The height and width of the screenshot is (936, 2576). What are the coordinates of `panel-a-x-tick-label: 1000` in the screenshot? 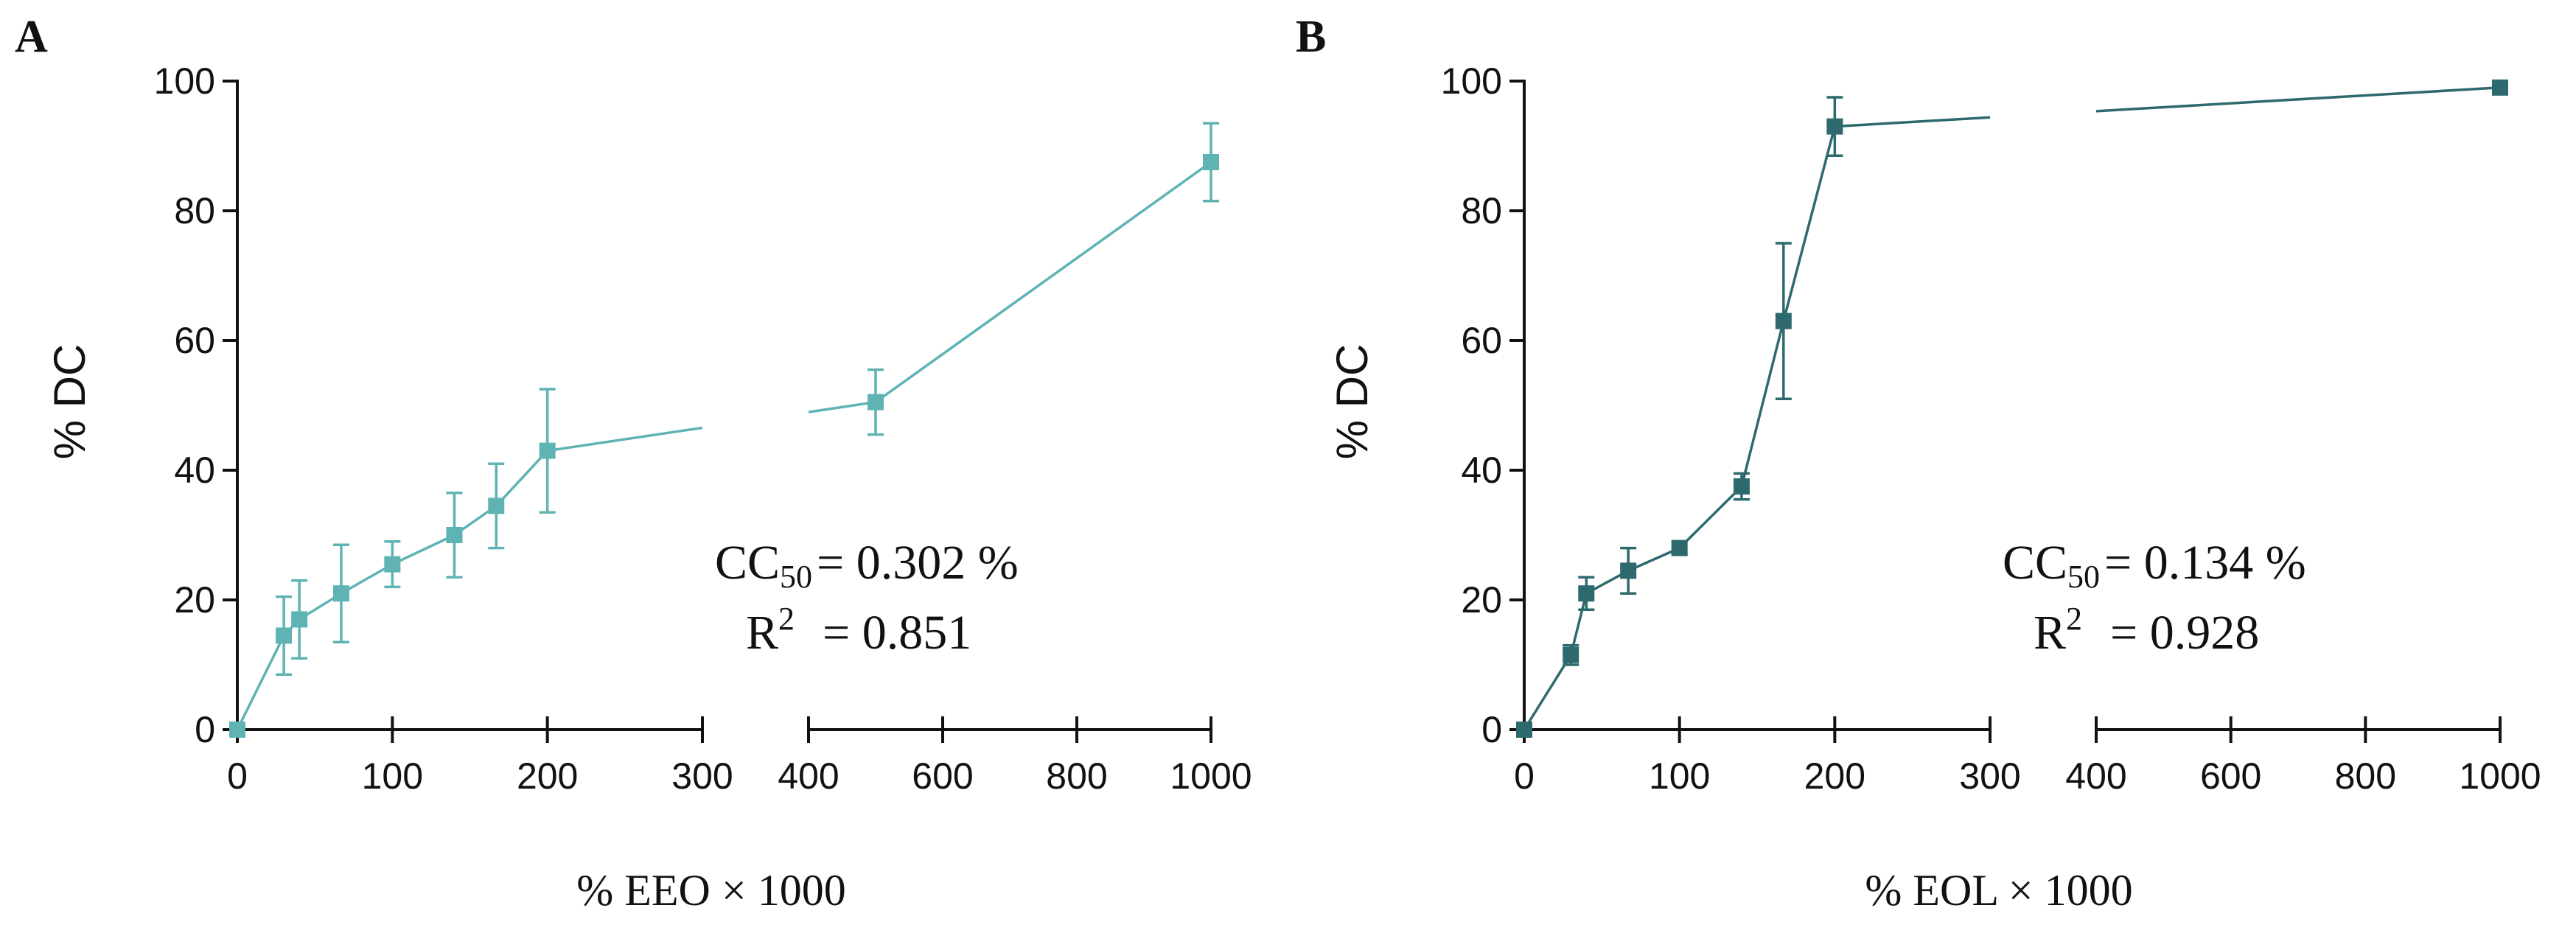 It's located at (1211, 776).